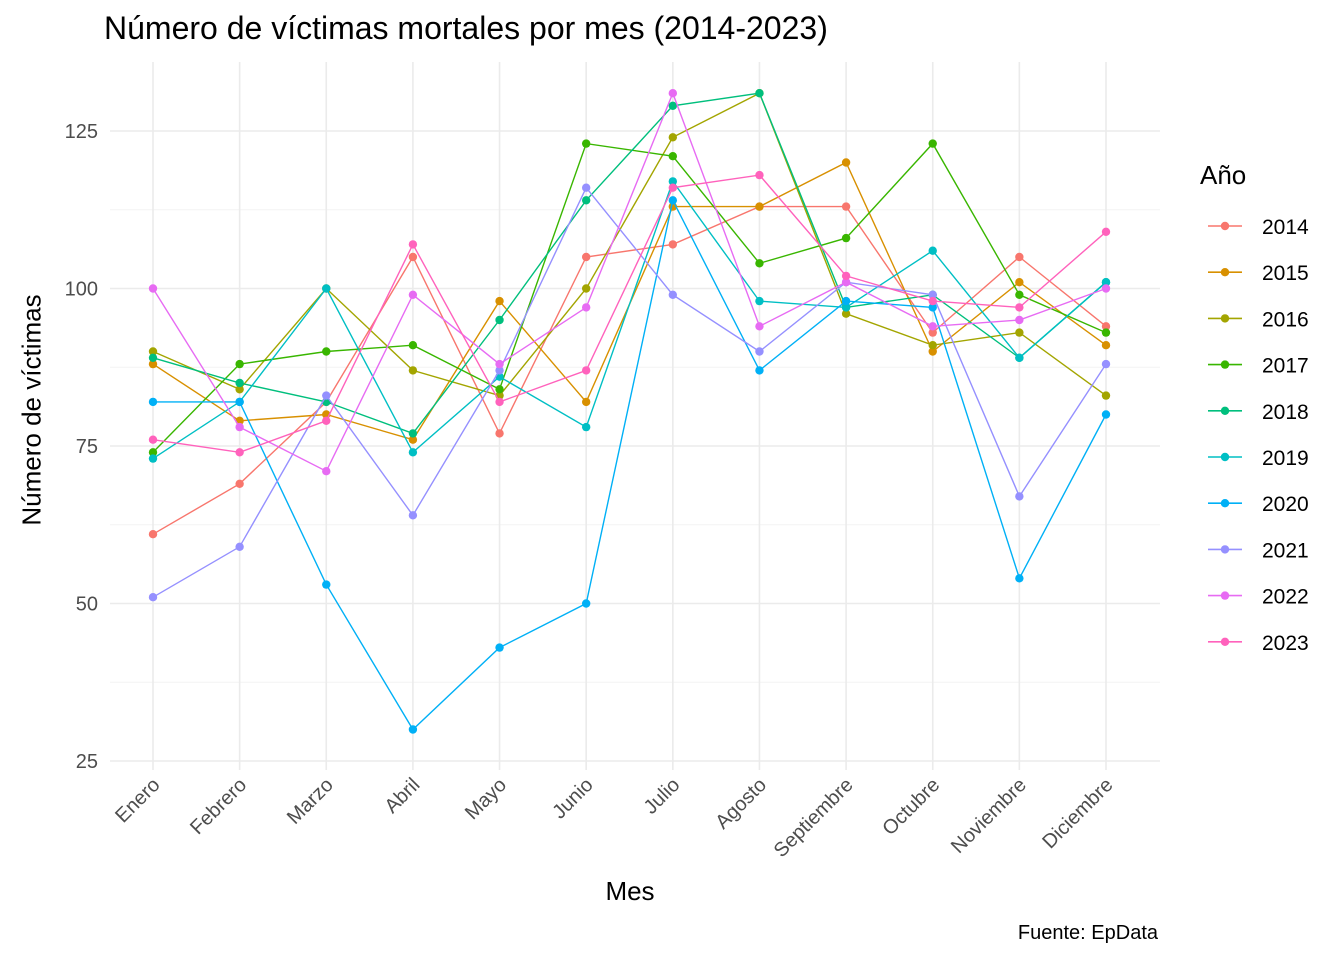  What do you see at coordinates (989, 816) in the screenshot?
I see `x-tick-label: Noviembre` at bounding box center [989, 816].